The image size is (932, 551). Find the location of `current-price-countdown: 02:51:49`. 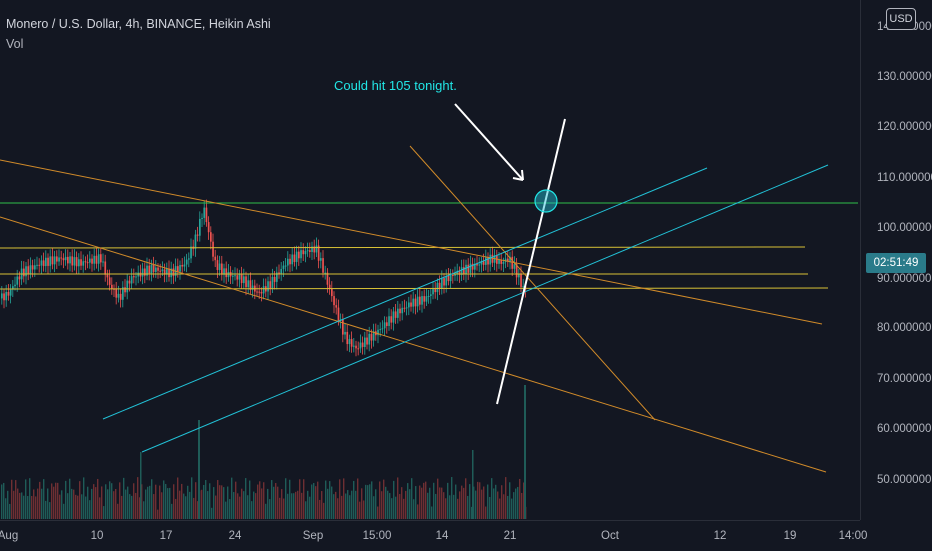

current-price-countdown: 02:51:49 is located at coordinates (896, 263).